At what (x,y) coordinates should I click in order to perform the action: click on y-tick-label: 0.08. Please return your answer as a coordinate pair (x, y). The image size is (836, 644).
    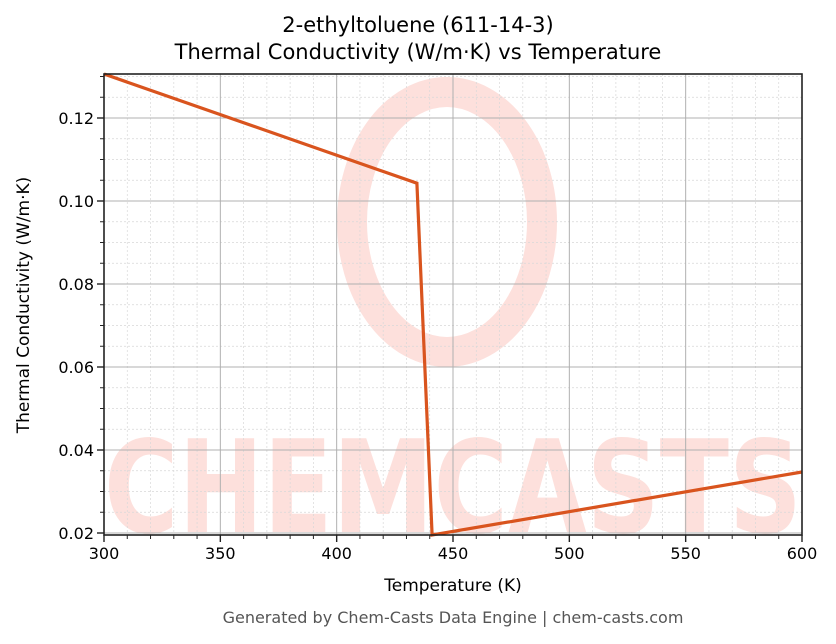
    Looking at the image, I should click on (76, 284).